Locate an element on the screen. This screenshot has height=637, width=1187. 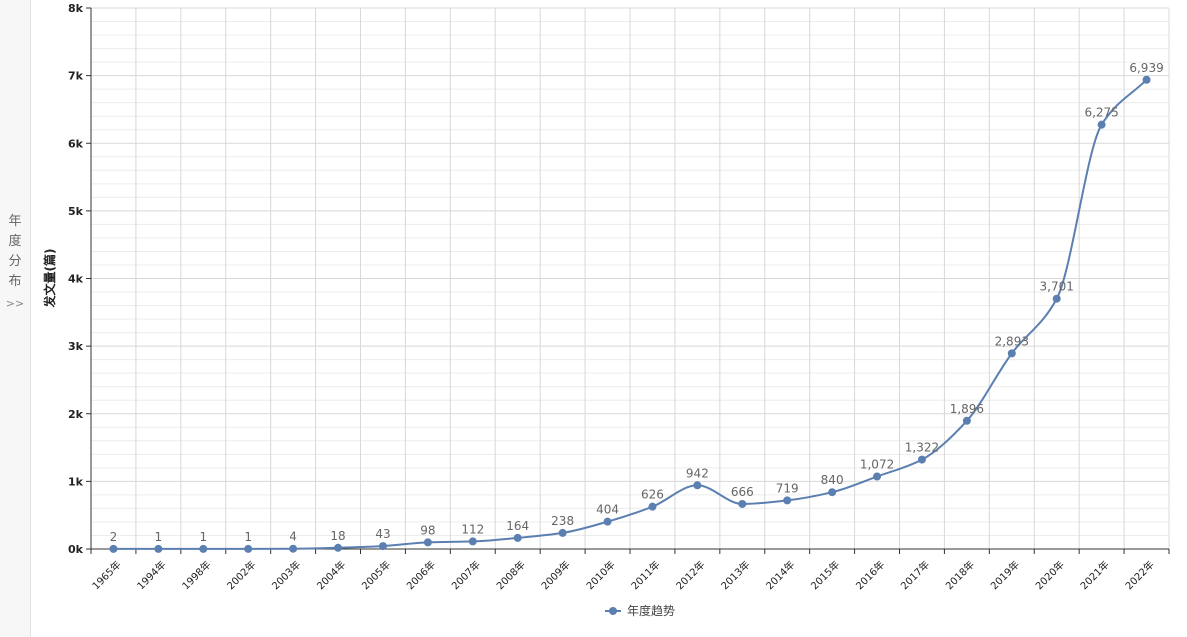
x-tick-label: 2008年 is located at coordinates (511, 575).